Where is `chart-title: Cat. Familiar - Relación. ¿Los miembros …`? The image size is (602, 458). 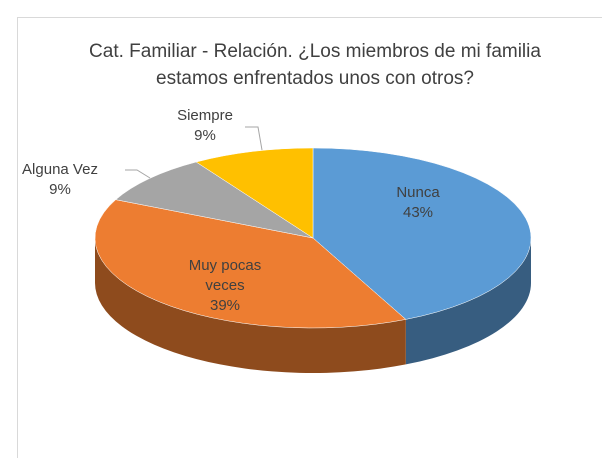
chart-title: Cat. Familiar - Relación. ¿Los miembros … is located at coordinates (315, 65).